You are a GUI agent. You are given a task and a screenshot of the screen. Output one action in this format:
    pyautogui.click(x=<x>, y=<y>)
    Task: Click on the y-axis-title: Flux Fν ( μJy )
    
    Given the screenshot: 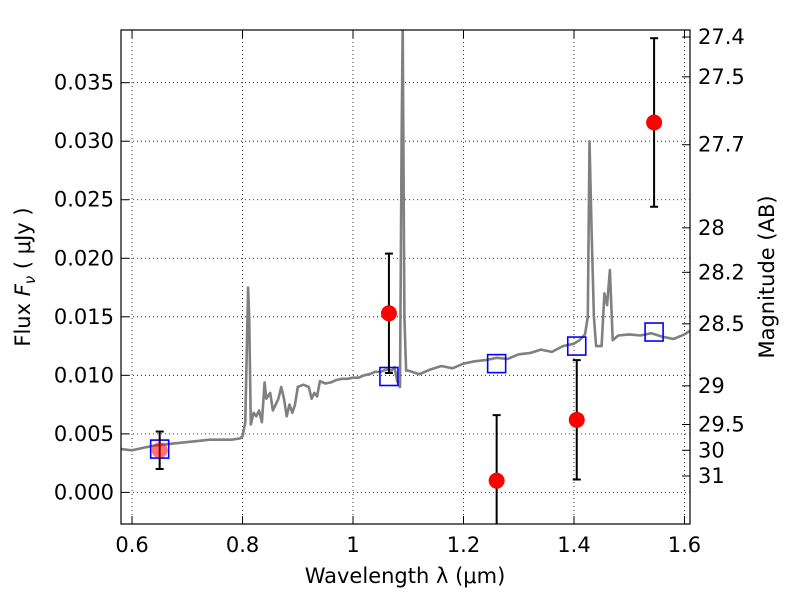 What is the action you would take?
    pyautogui.click(x=25, y=276)
    